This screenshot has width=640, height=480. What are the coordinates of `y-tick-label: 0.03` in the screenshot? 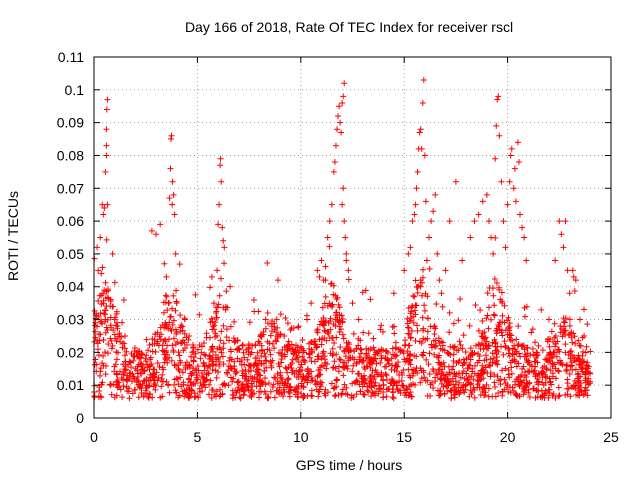 It's located at (70, 320).